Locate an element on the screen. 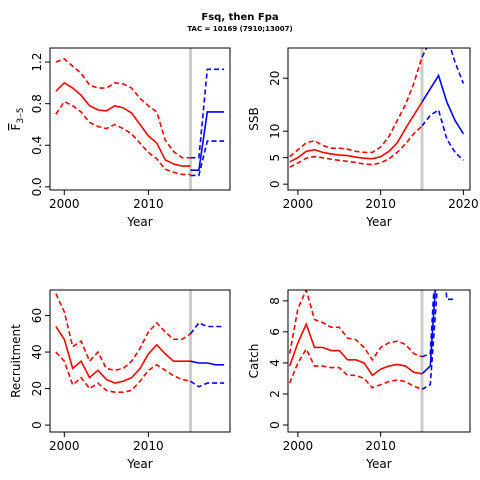 The image size is (480, 480). y-axis-label-main: F is located at coordinates (16, 126).